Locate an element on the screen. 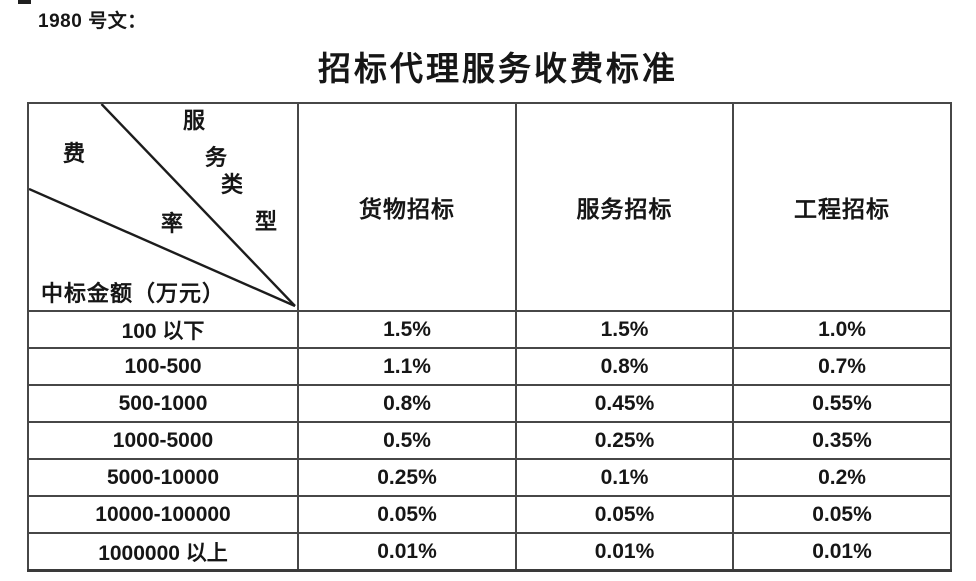 This screenshot has height=581, width=976. column-header-engineering: 工程招标 is located at coordinates (842, 207).